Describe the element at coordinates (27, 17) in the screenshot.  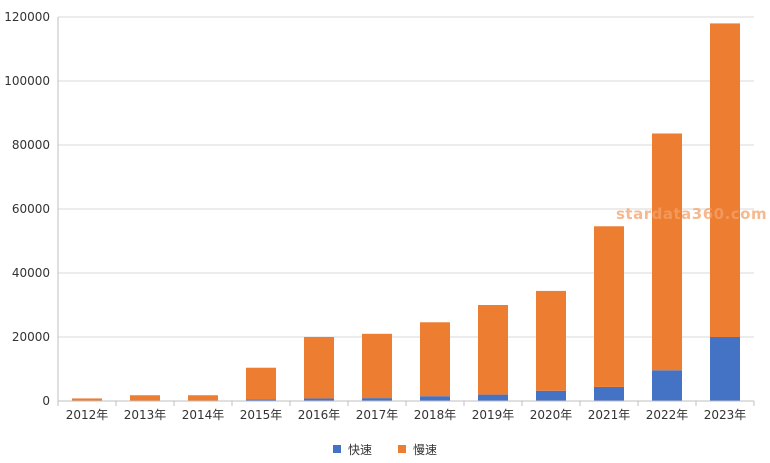
I see `y-tick-label: 120000` at that location.